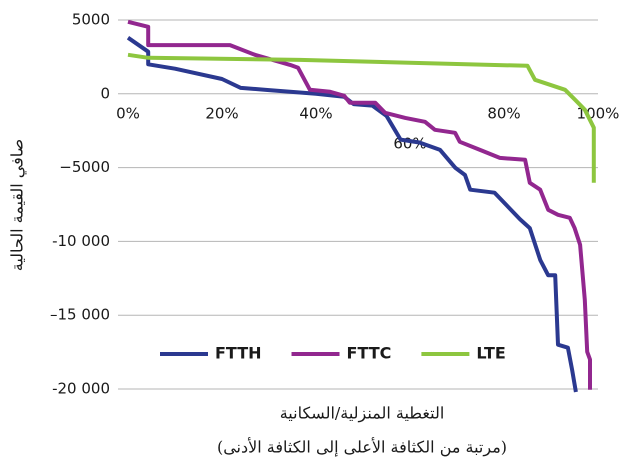 Image resolution: width=626 pixels, height=475 pixels. What do you see at coordinates (81, 389) in the screenshot?
I see `y-tick-label: -20 000` at bounding box center [81, 389].